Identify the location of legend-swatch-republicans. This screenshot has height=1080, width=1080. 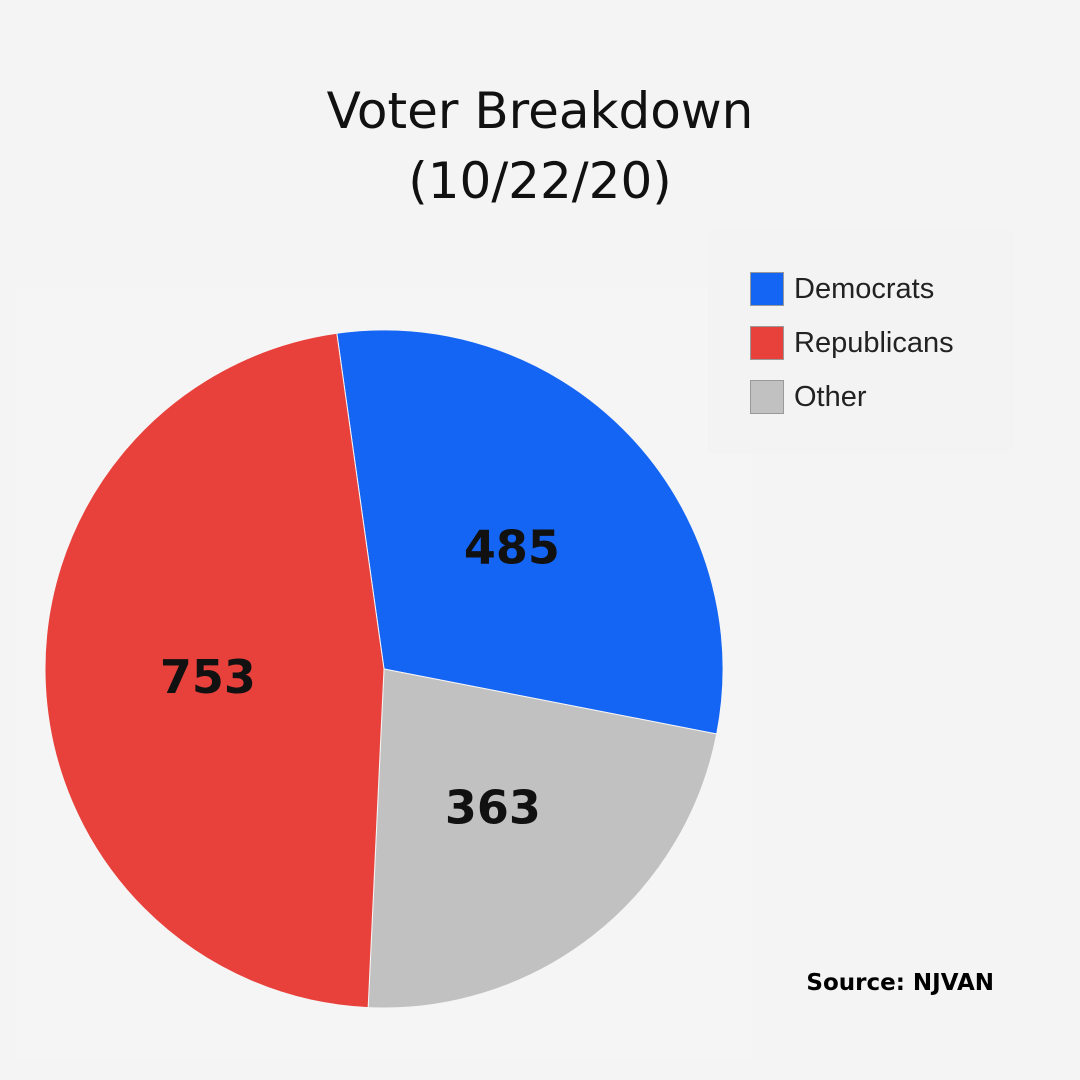
(767, 343).